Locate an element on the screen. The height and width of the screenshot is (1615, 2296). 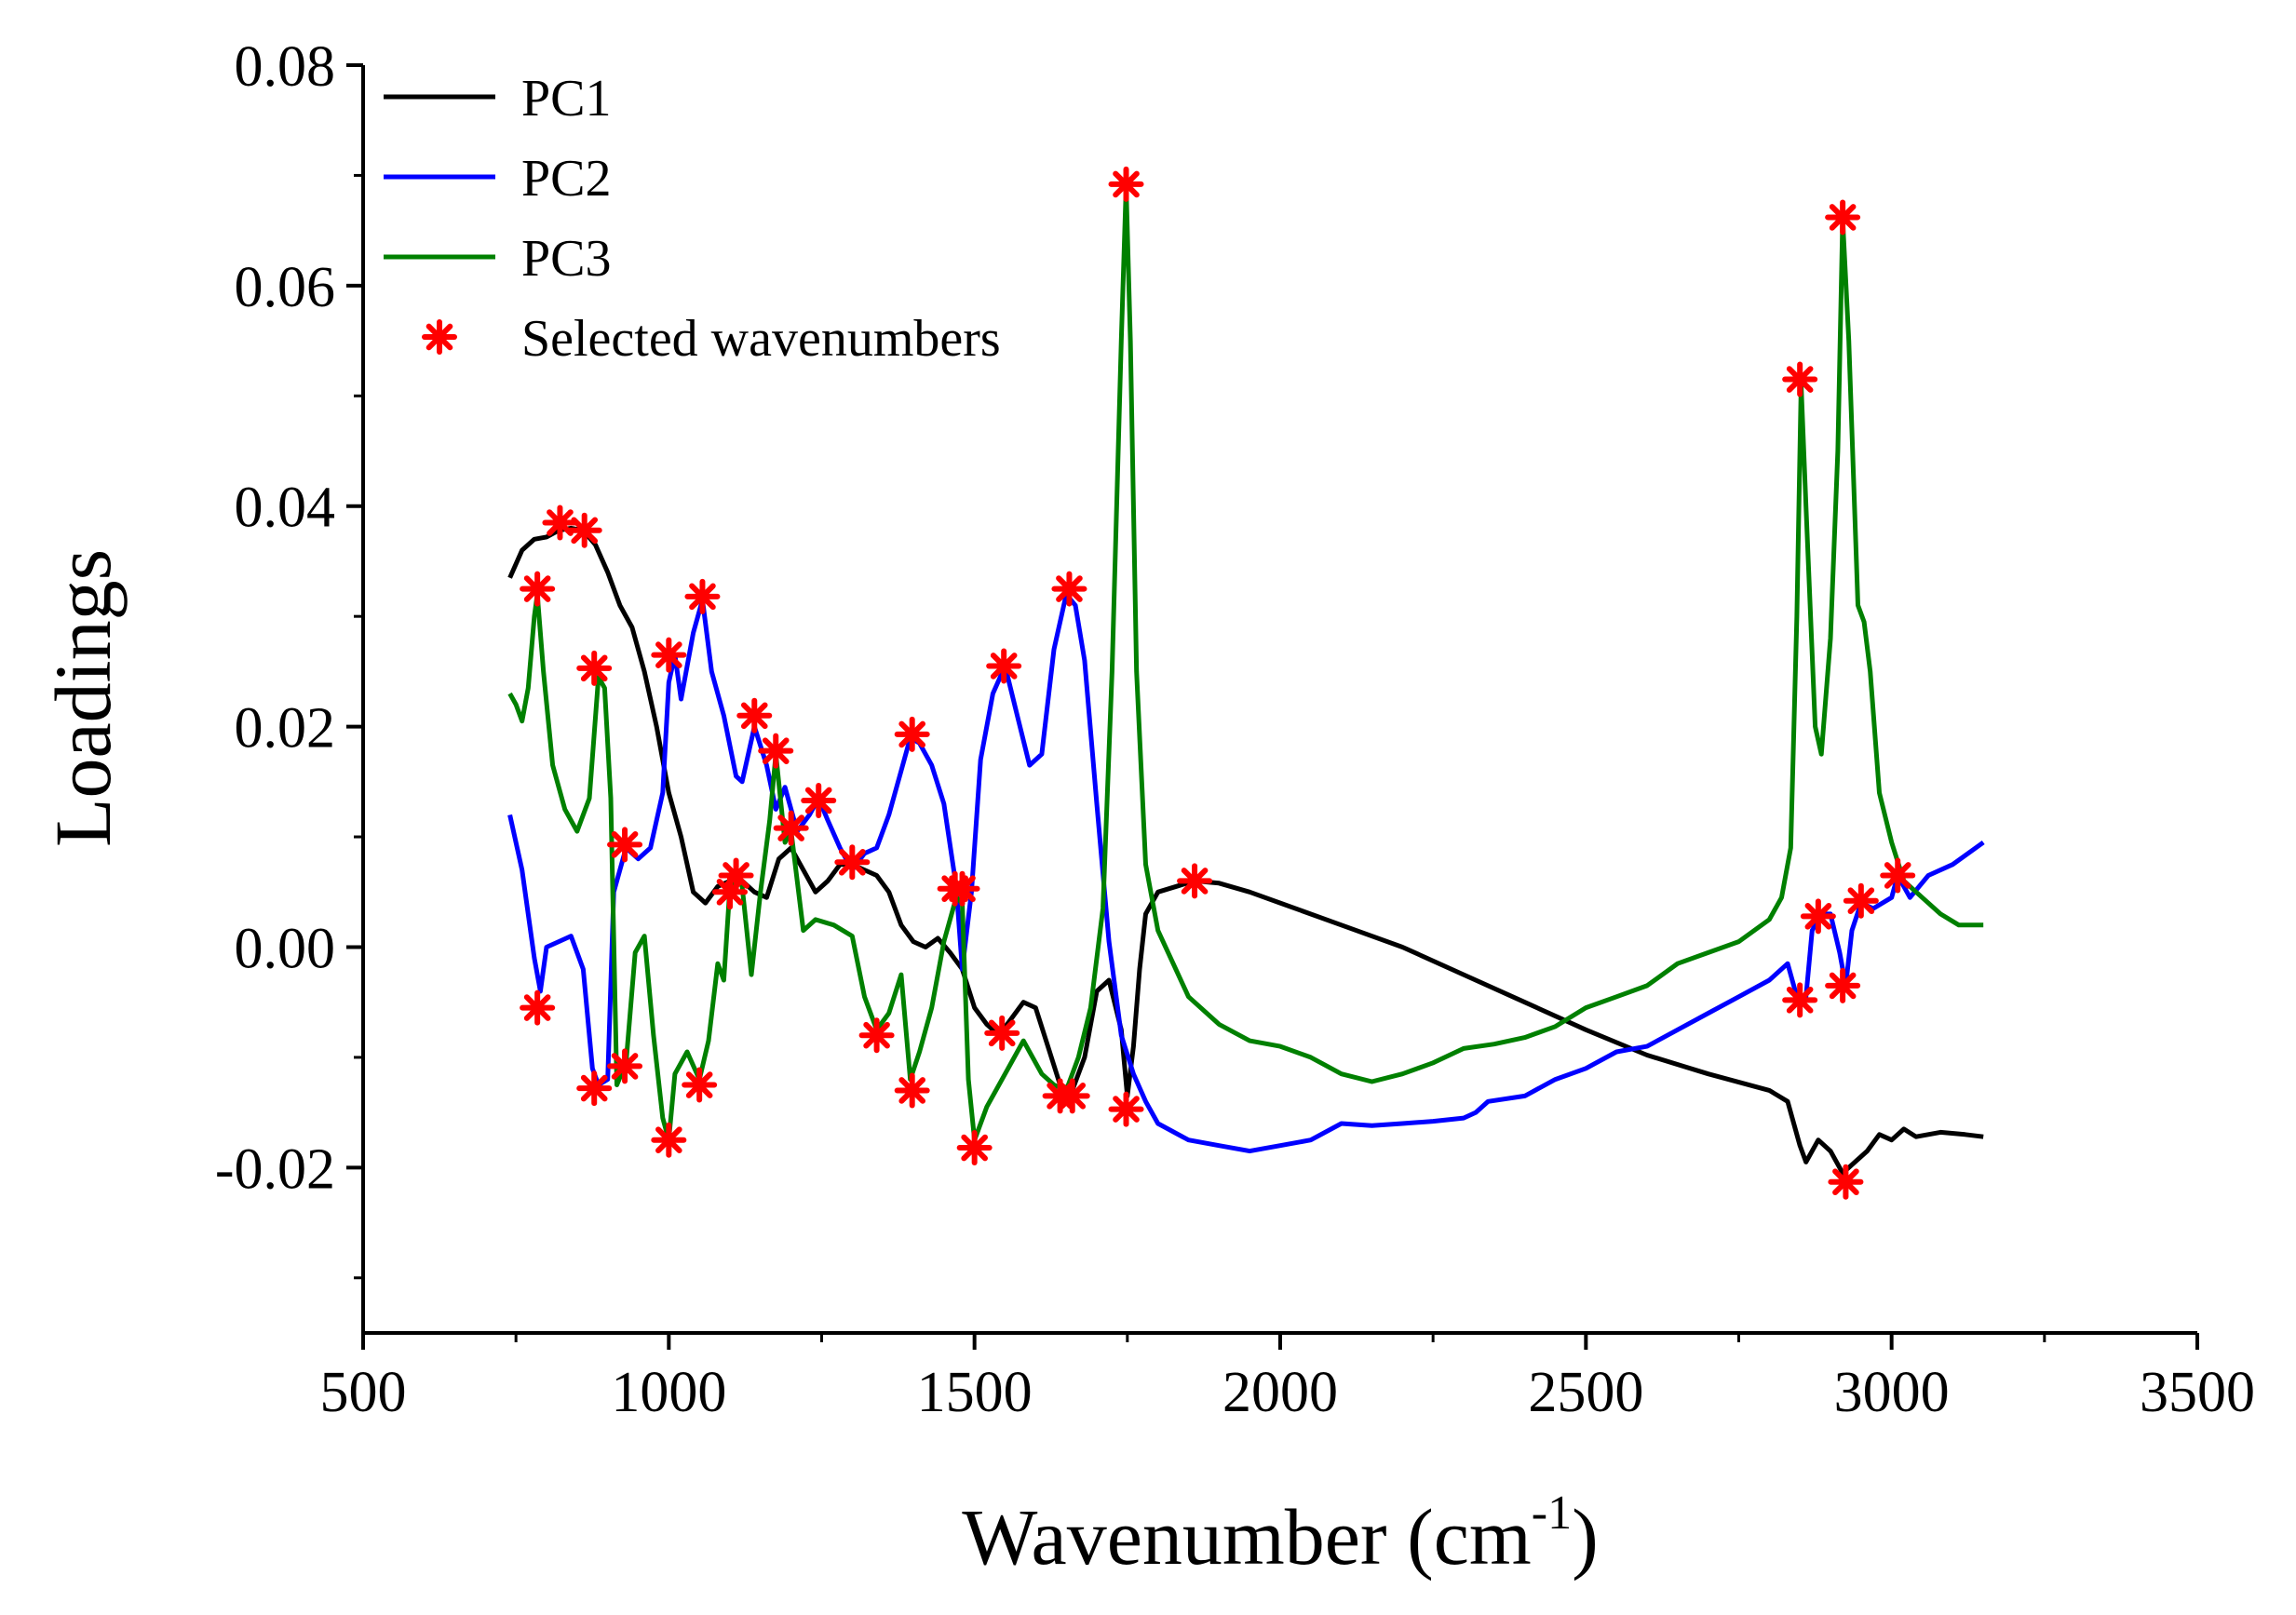
y-tick-label-0.04: 0.04 is located at coordinates (285, 508).